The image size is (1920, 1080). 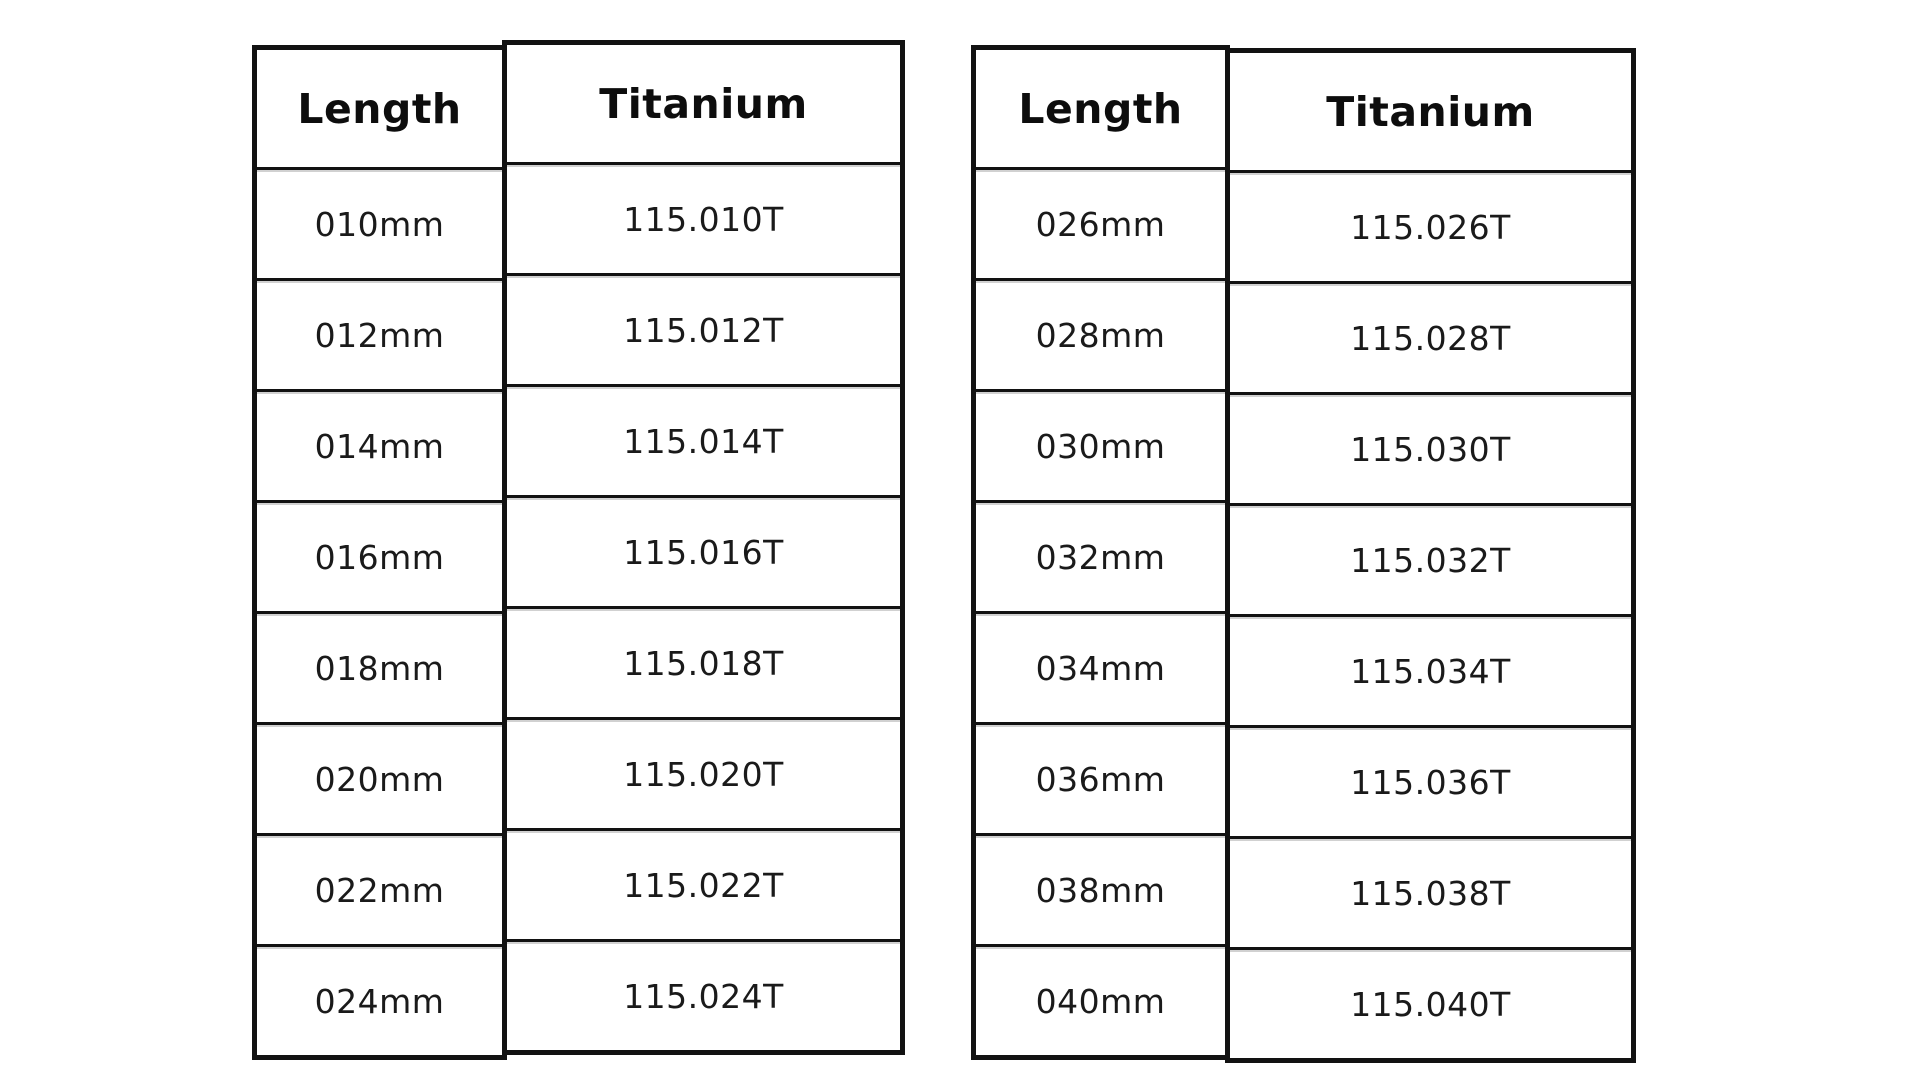 What do you see at coordinates (379, 777) in the screenshot?
I see `length-cell: 020mm` at bounding box center [379, 777].